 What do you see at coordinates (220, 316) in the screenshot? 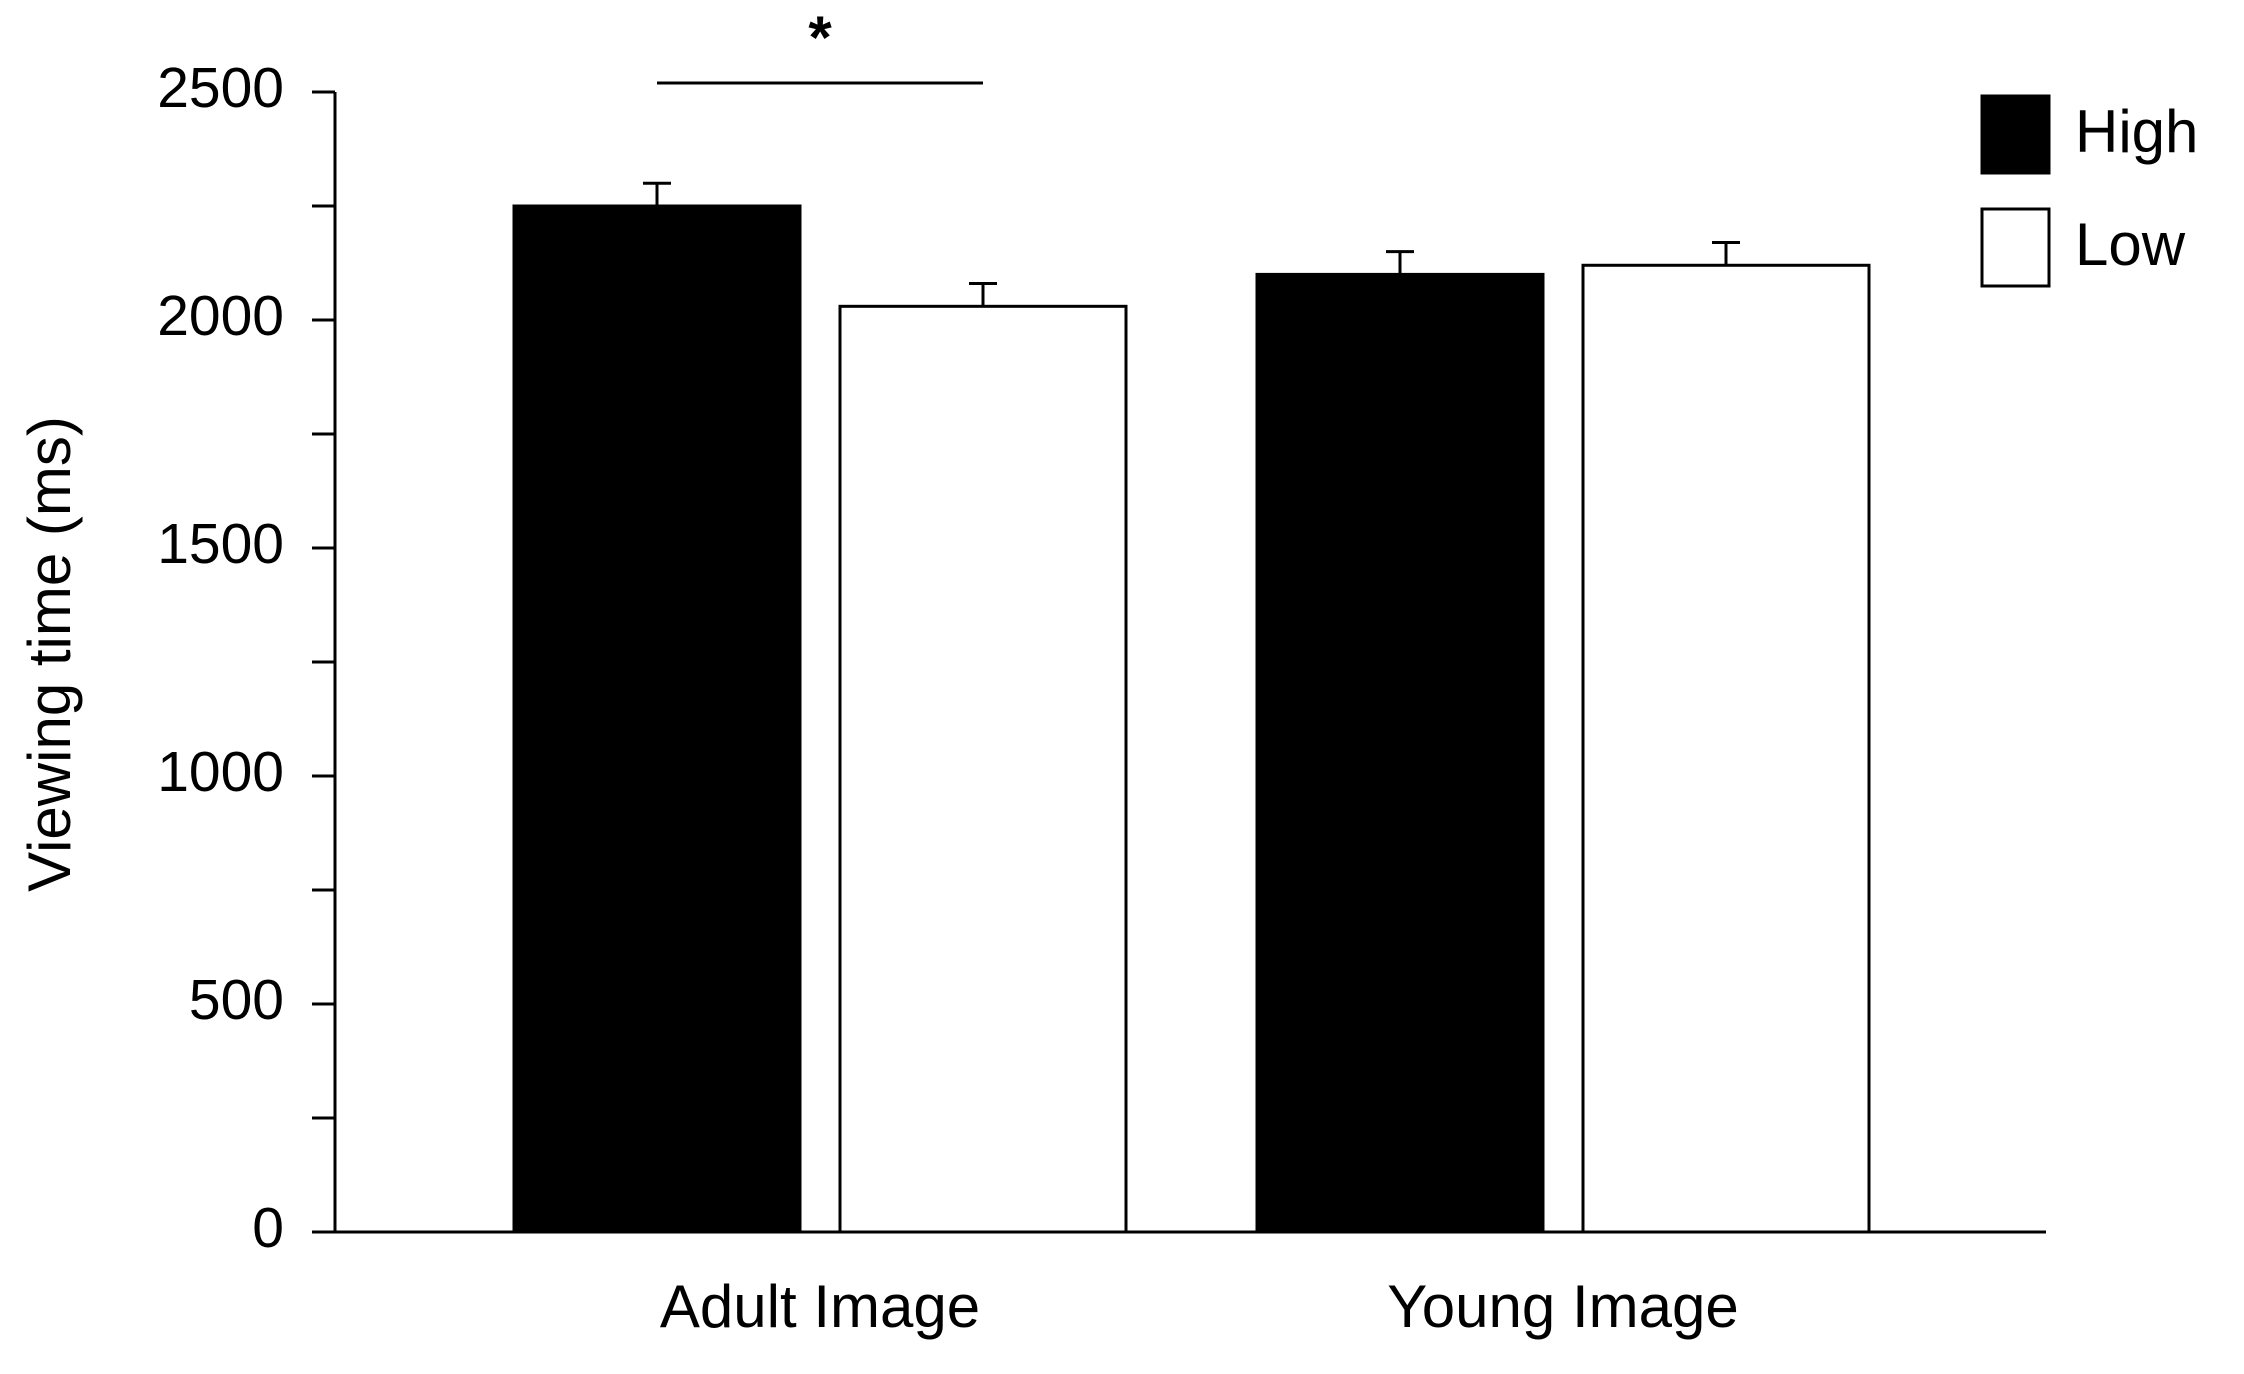
I see `y-tick-label: 2000` at bounding box center [220, 316].